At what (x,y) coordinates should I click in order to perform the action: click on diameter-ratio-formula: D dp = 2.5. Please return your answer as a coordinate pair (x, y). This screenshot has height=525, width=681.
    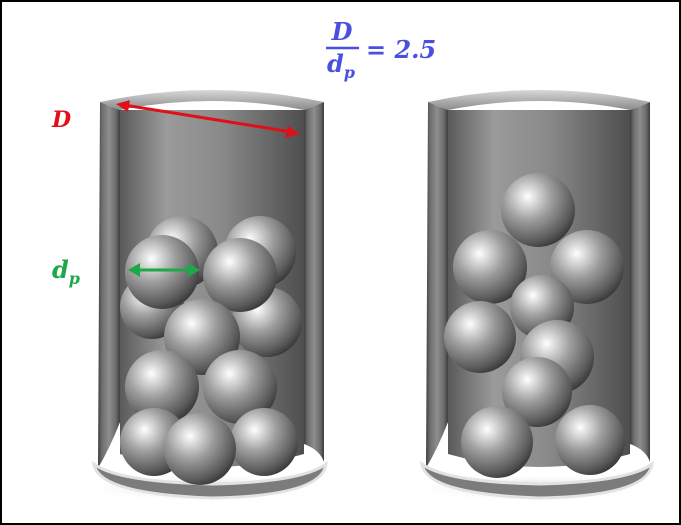
    Looking at the image, I should click on (381, 49).